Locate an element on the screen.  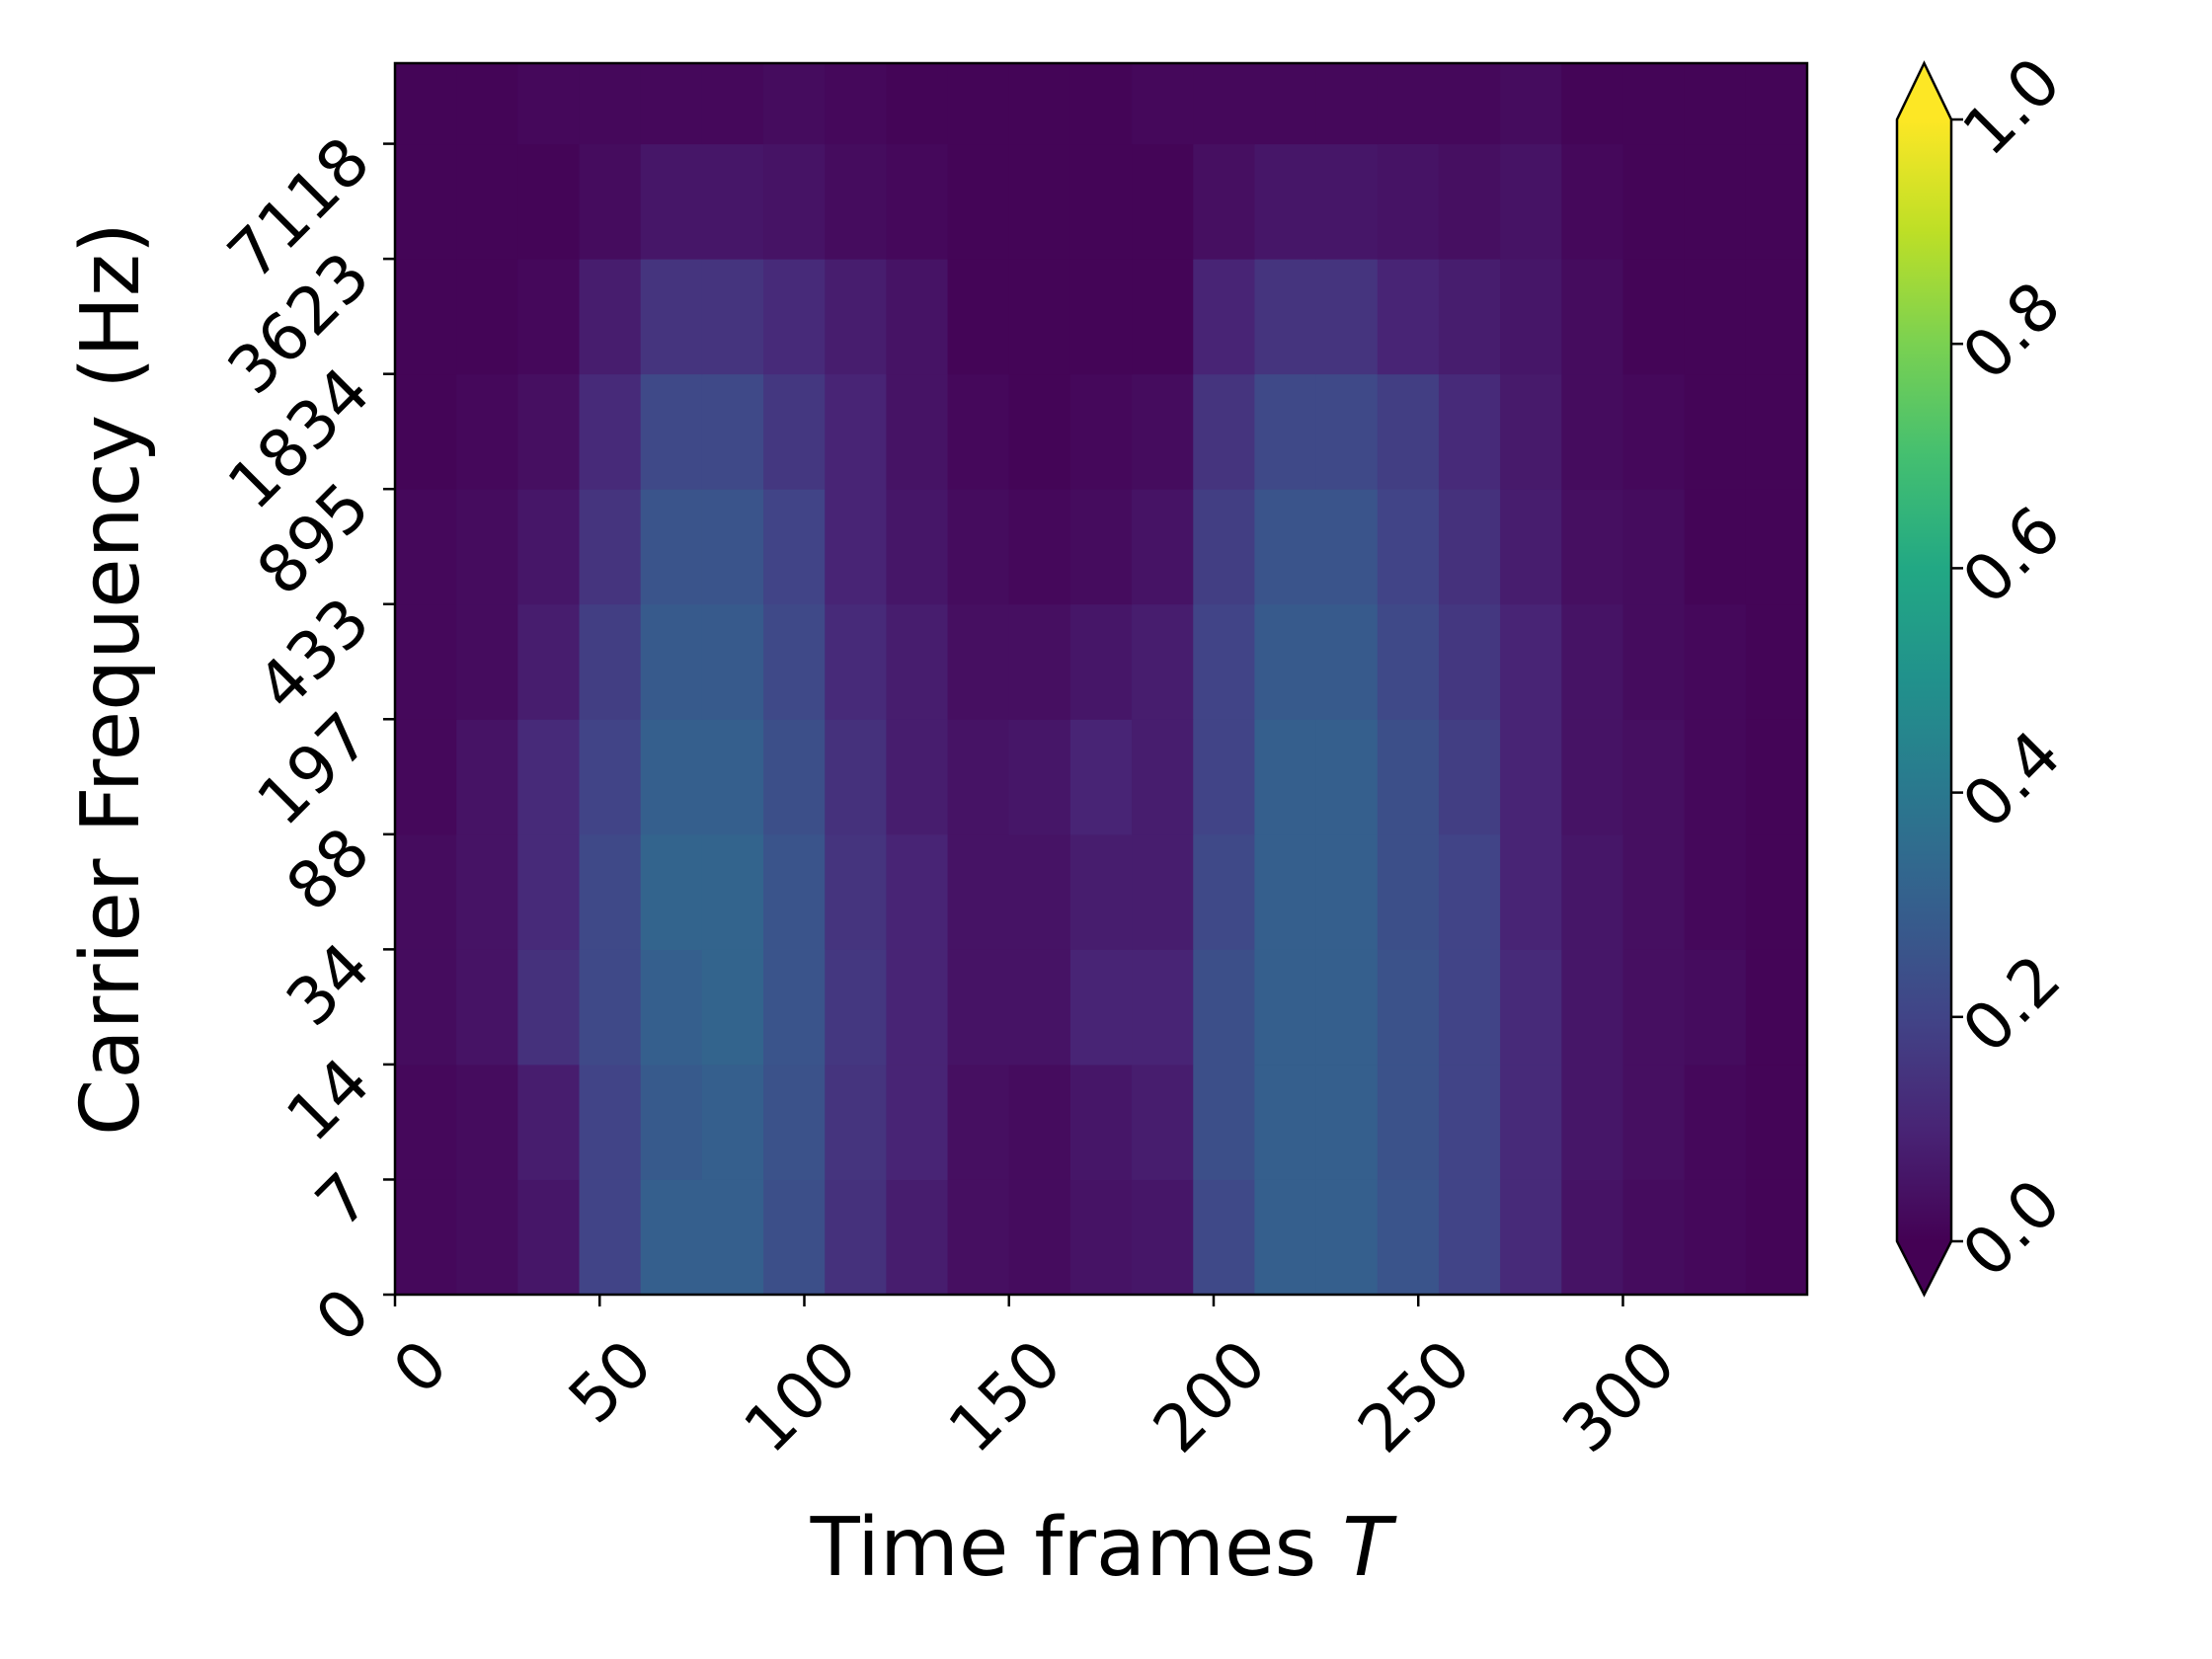
colorbar: 0.0 0.2 0.4 0.6 0.8 1.0 is located at coordinates (1986, 670).